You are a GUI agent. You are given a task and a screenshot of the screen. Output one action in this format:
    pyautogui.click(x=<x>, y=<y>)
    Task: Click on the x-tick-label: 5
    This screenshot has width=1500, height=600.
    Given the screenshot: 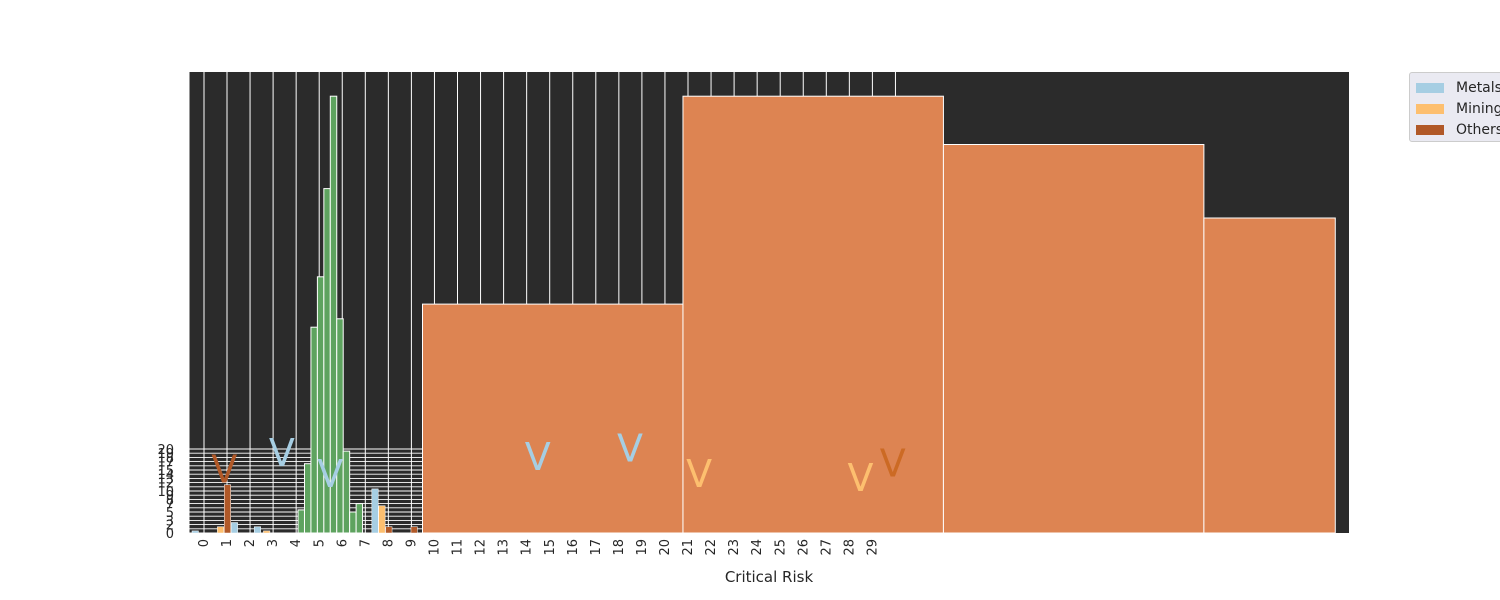 What is the action you would take?
    pyautogui.click(x=319, y=543)
    